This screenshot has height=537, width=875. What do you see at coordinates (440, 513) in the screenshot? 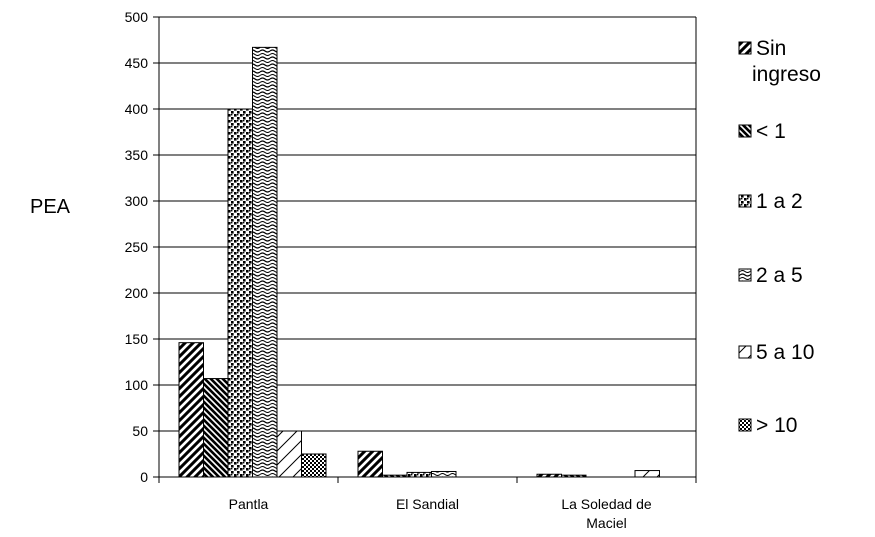
I see `x-axis-tick-labels: Pantla El Sandial La Soledad de Maciel` at bounding box center [440, 513].